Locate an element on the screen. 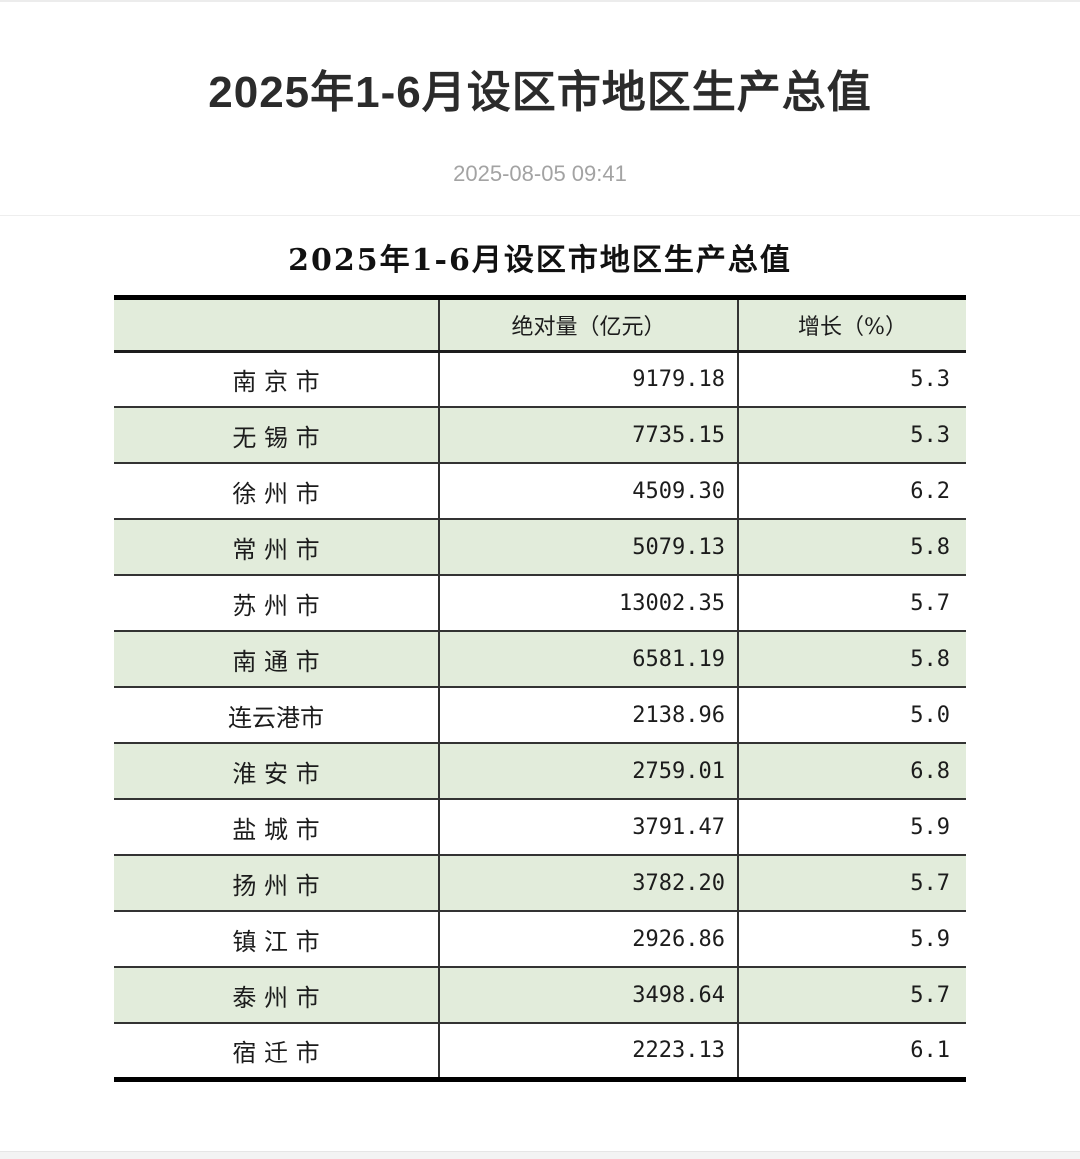 Image resolution: width=1080 pixels, height=1159 pixels. column-header-city is located at coordinates (277, 325).